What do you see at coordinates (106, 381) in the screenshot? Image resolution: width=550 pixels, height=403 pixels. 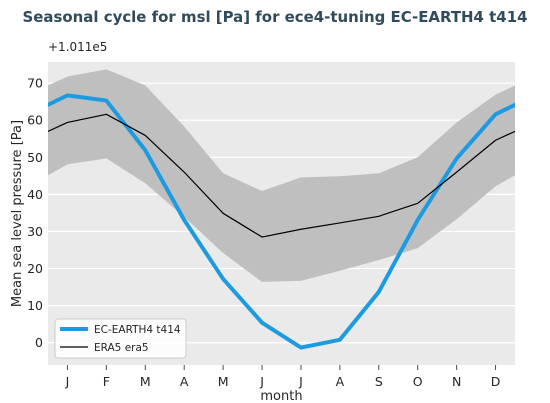 I see `x-tick-label: F` at bounding box center [106, 381].